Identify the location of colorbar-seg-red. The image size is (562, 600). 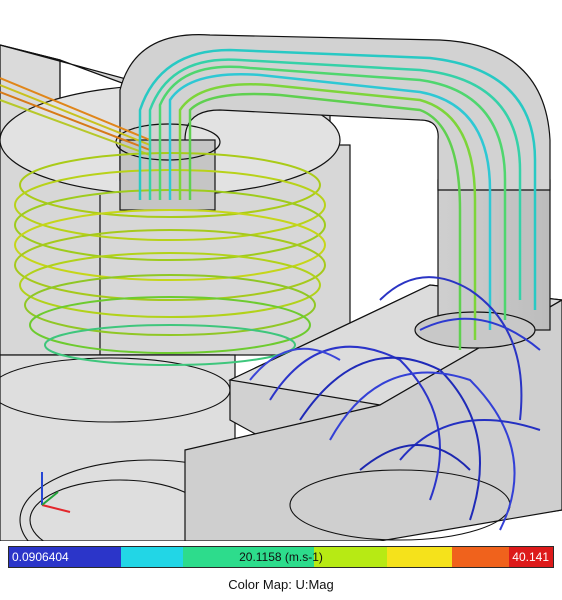
(531, 557).